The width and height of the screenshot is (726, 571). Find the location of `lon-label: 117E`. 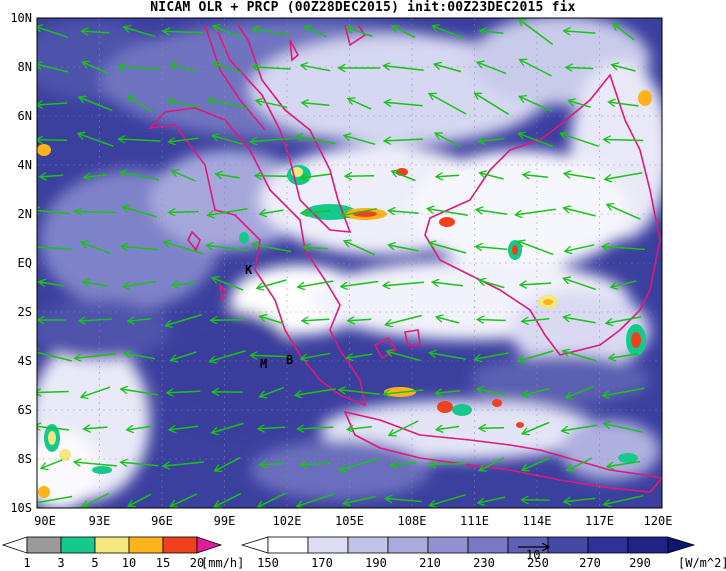

lon-label: 117E is located at coordinates (599, 521).